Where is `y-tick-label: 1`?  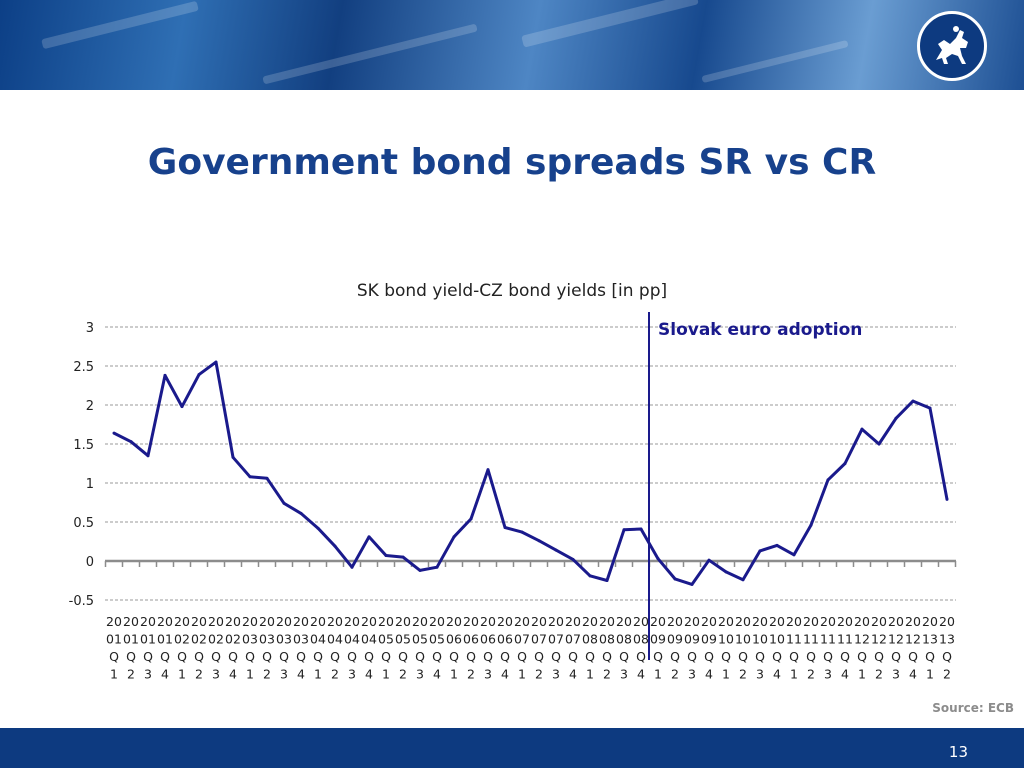
y-tick-label: 1 is located at coordinates (90, 484).